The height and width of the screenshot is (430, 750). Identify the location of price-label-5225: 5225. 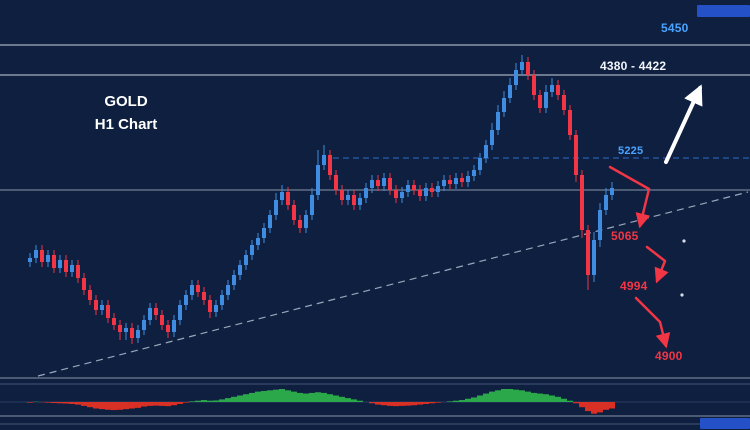
(631, 151).